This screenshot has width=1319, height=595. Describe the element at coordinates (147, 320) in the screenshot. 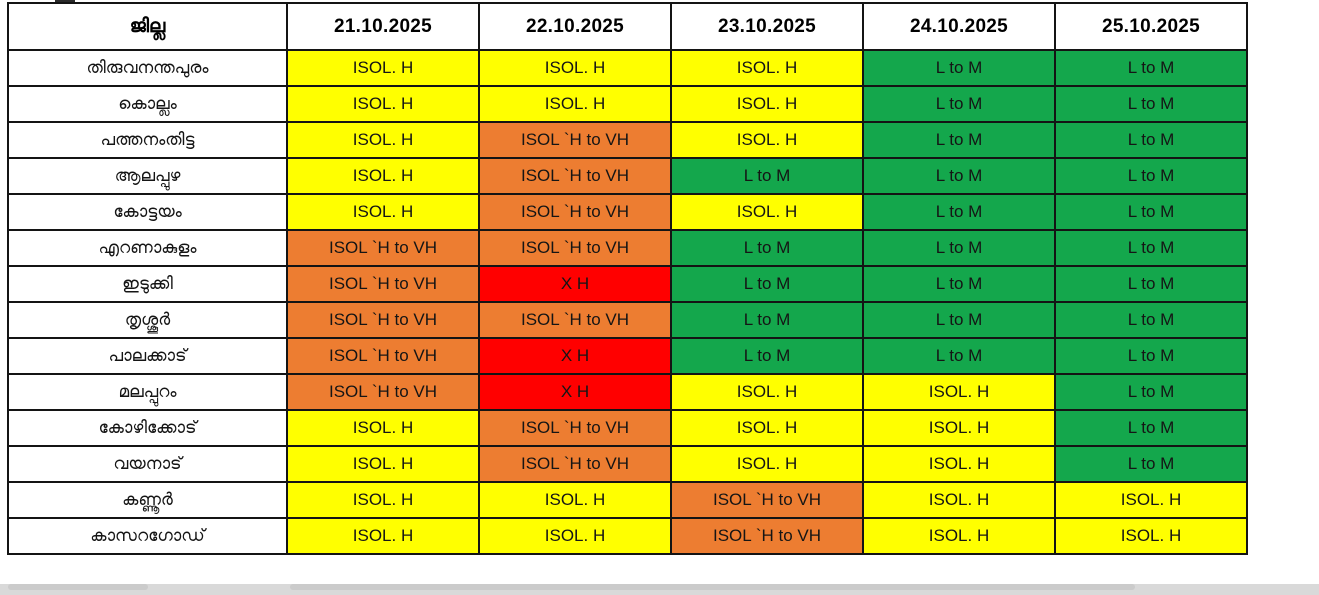

I see `district-name-cell: തൃശ്ശൂർ` at that location.